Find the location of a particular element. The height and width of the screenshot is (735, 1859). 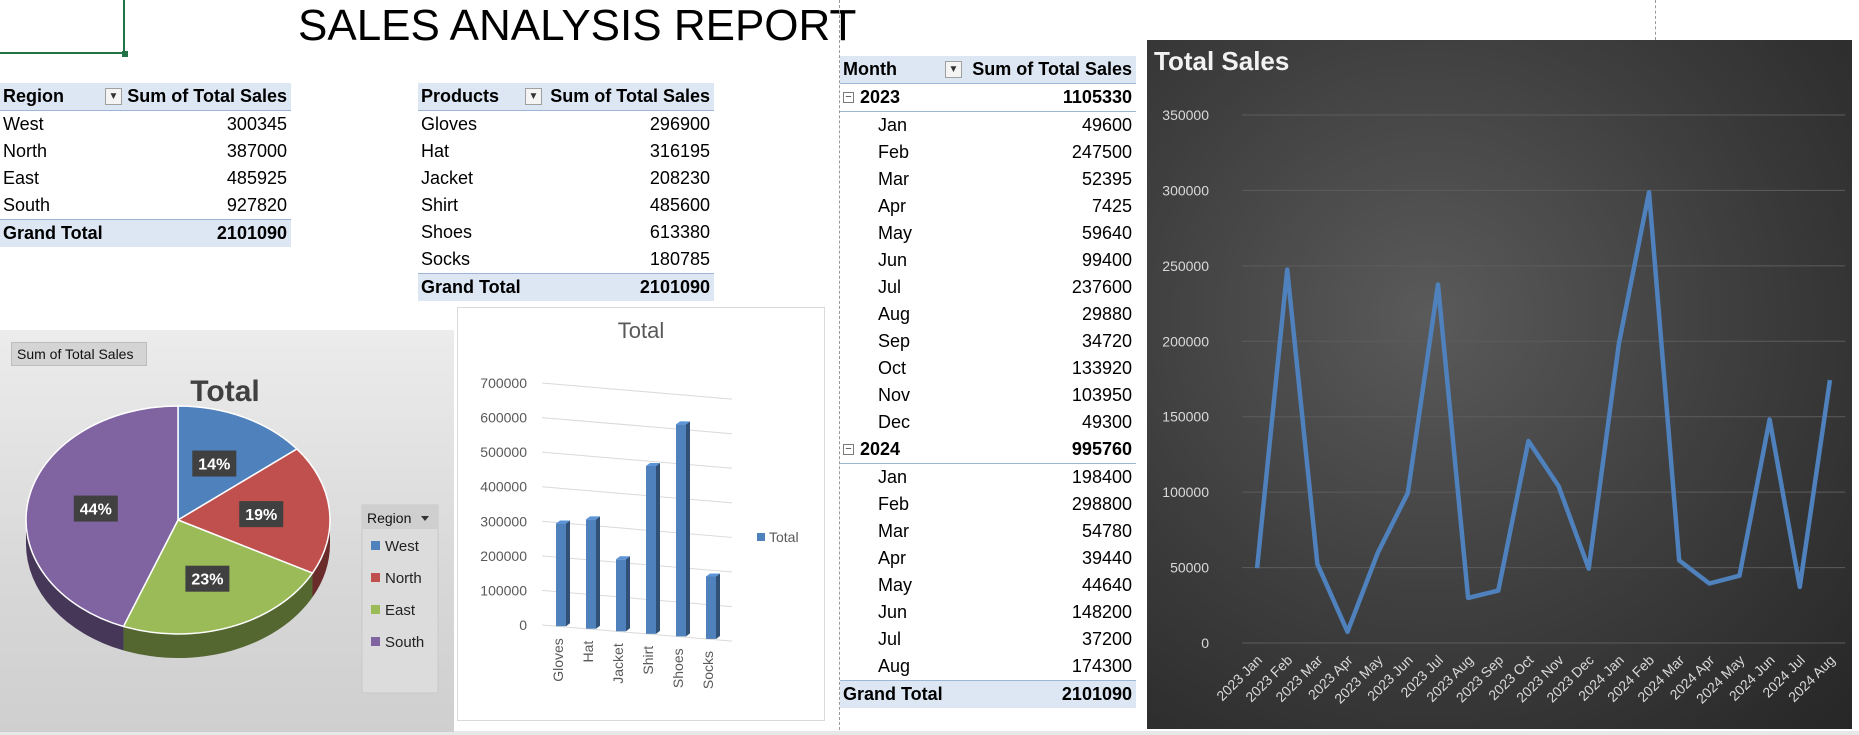

legend-item: West is located at coordinates (402, 546).